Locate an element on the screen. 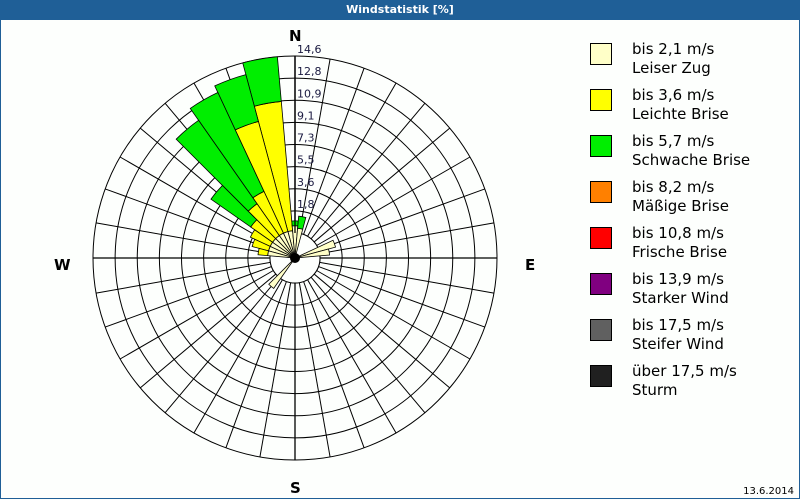 This screenshot has width=800, height=500. legend-speed: bis 17,5 m/s is located at coordinates (678, 325).